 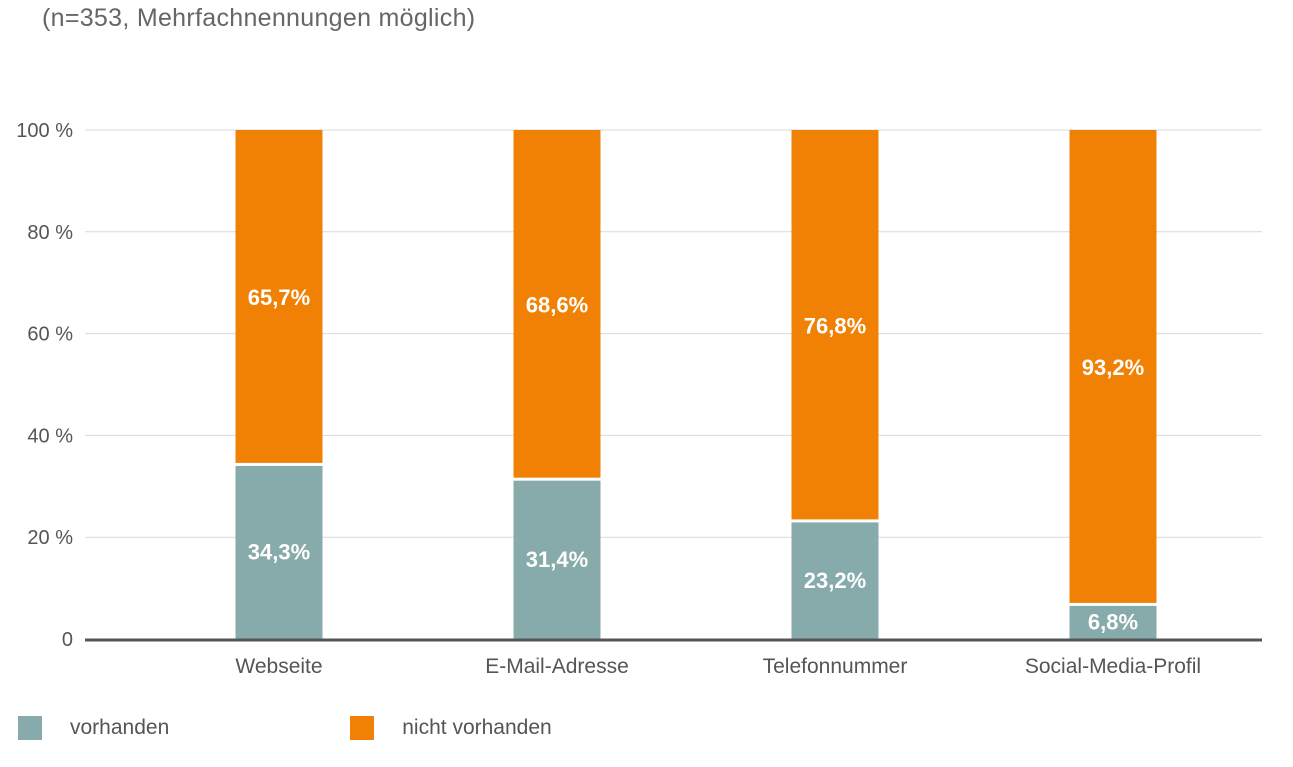 I want to click on x-tick-label: Webseite, so click(x=278, y=666).